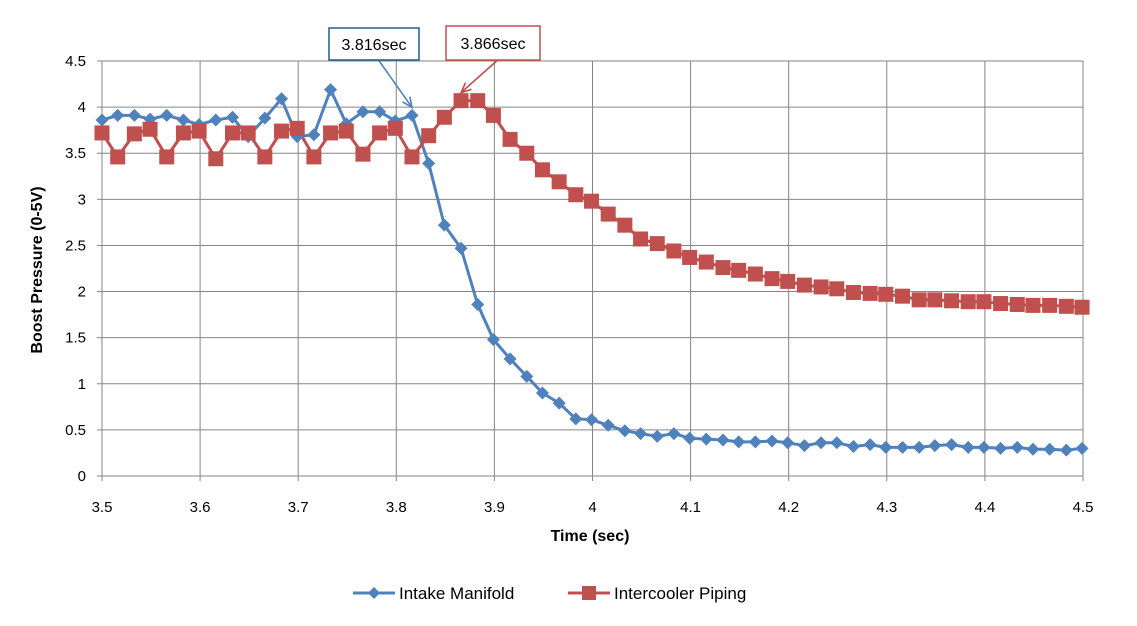 Image resolution: width=1137 pixels, height=626 pixels. What do you see at coordinates (680, 593) in the screenshot?
I see `legend-label-intercooler-piping: Intercooler Piping` at bounding box center [680, 593].